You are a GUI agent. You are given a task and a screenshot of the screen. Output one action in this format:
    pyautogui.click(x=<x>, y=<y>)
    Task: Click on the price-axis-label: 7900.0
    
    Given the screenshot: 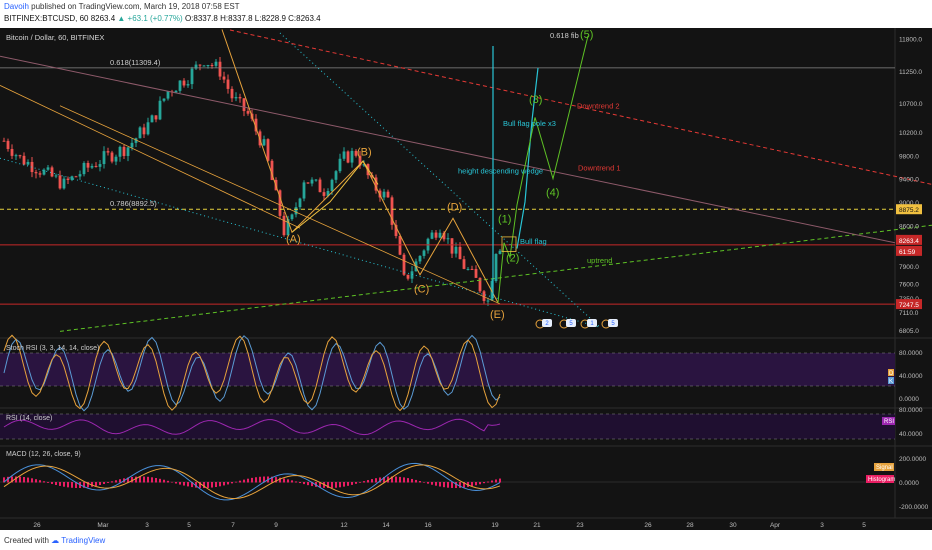 What is the action you would take?
    pyautogui.click(x=909, y=267)
    